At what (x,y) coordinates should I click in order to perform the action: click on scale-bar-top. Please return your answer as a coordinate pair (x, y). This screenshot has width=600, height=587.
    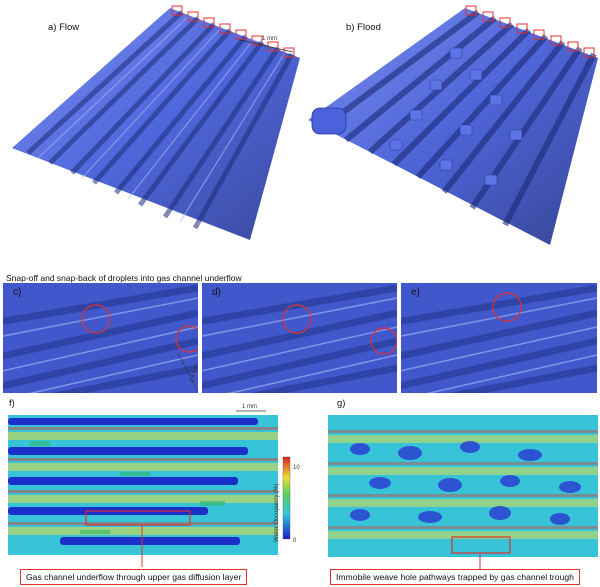
    Looking at the image, I should click on (266, 46).